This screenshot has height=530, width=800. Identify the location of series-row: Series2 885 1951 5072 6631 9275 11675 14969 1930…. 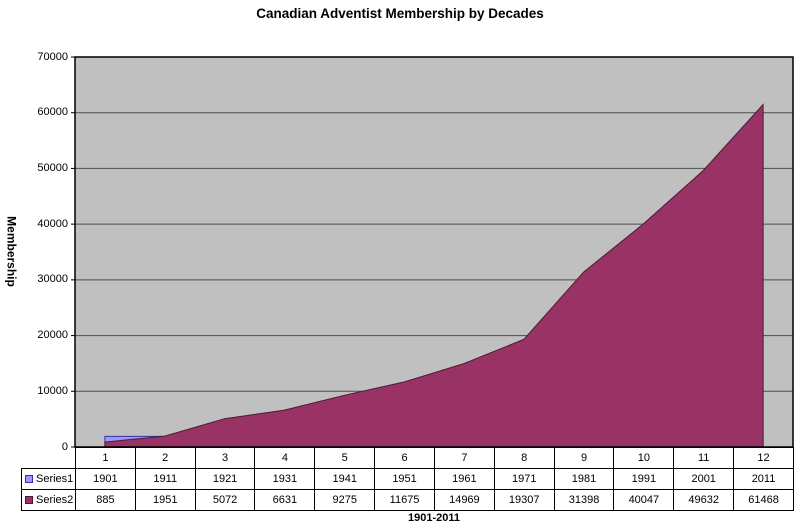
(407, 500).